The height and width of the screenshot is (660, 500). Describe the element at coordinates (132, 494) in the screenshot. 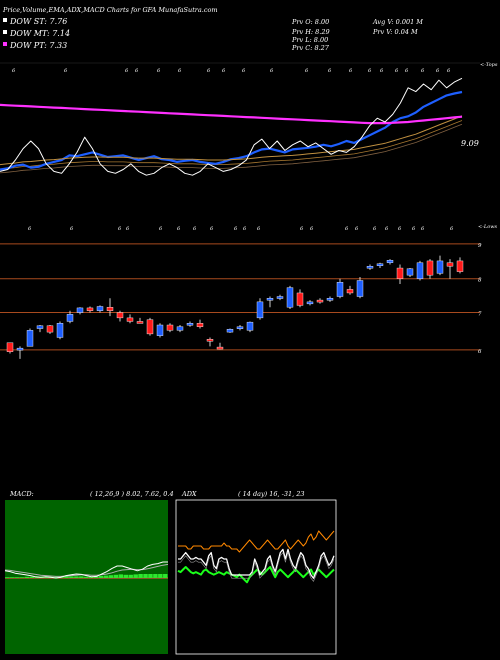

I see `macd-params: ( 12,26,9 ) 8.02, 7.62, 0.4` at that location.